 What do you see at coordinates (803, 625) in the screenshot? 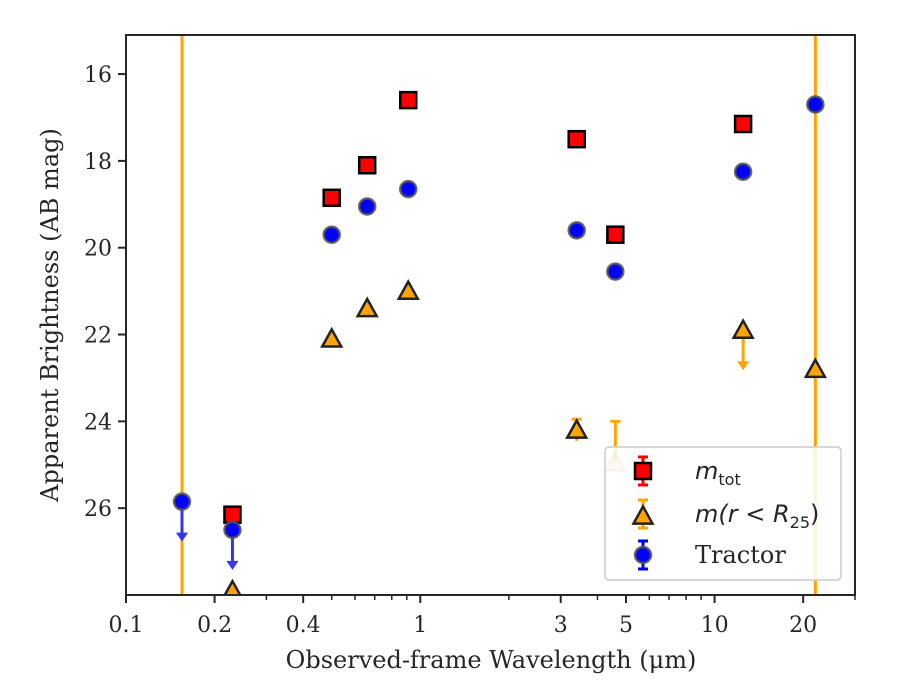
I see `x-tick-label: 20` at bounding box center [803, 625].